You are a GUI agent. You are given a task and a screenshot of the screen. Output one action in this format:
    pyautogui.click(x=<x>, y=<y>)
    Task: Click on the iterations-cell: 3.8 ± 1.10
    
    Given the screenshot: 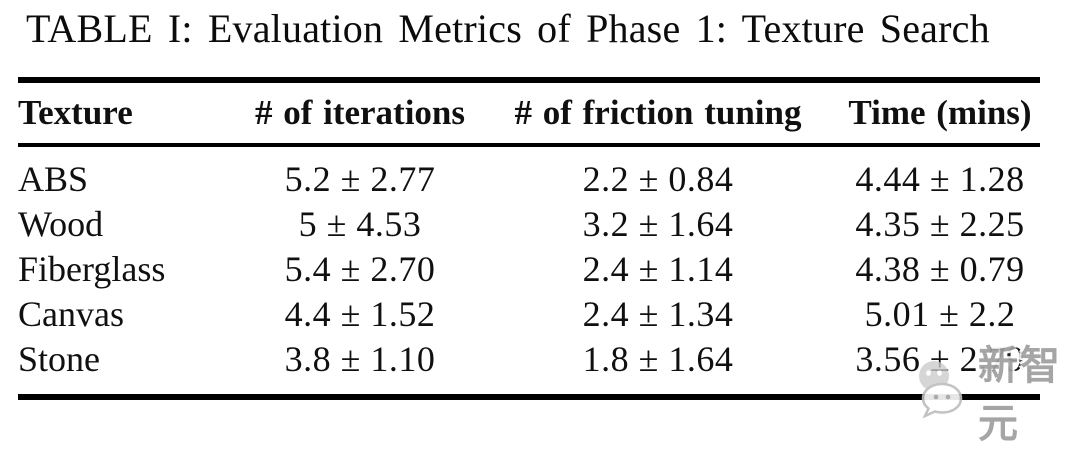 What is the action you would take?
    pyautogui.click(x=360, y=358)
    